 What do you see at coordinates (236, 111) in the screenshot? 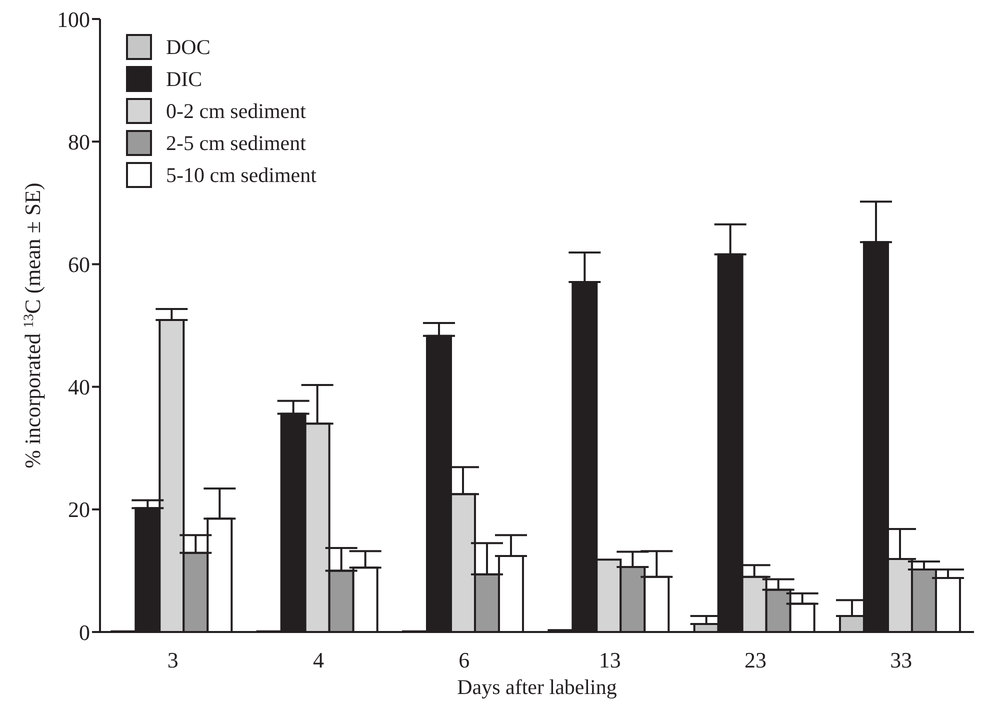
I see `legend-label: 0-2 cm sediment` at bounding box center [236, 111].